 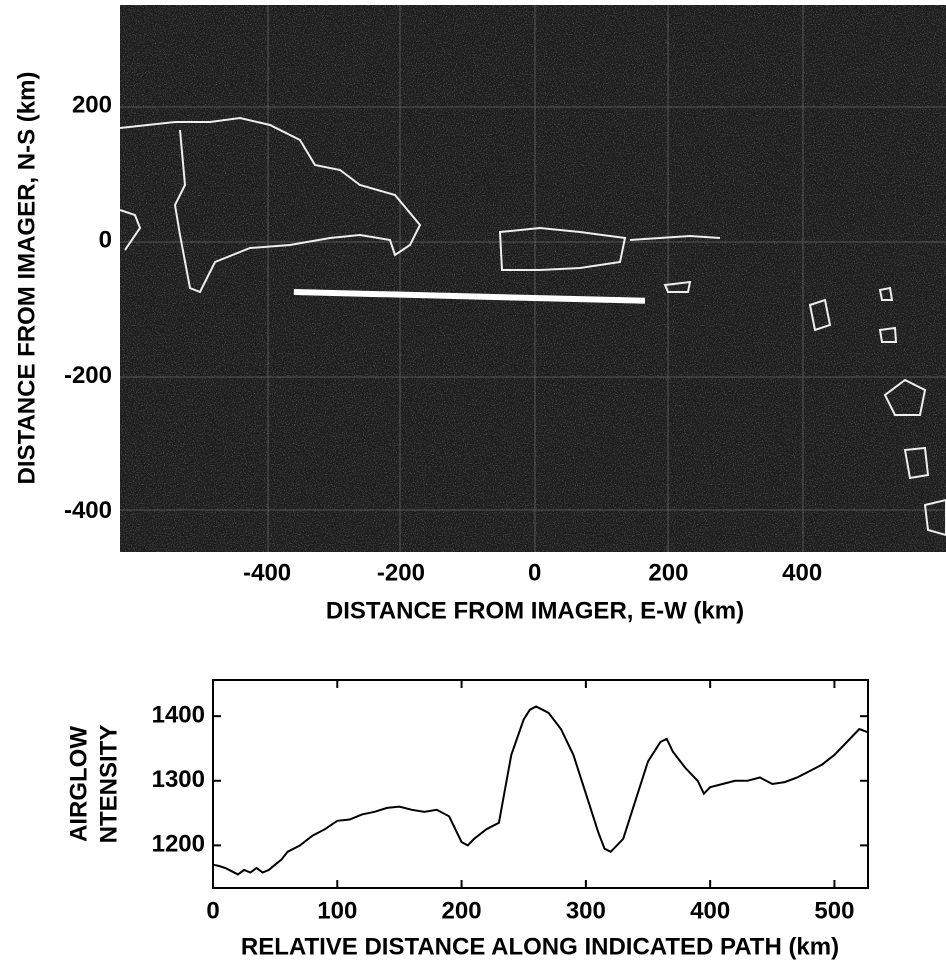 What do you see at coordinates (401, 572) in the screenshot?
I see `x-tick-label: -200` at bounding box center [401, 572].